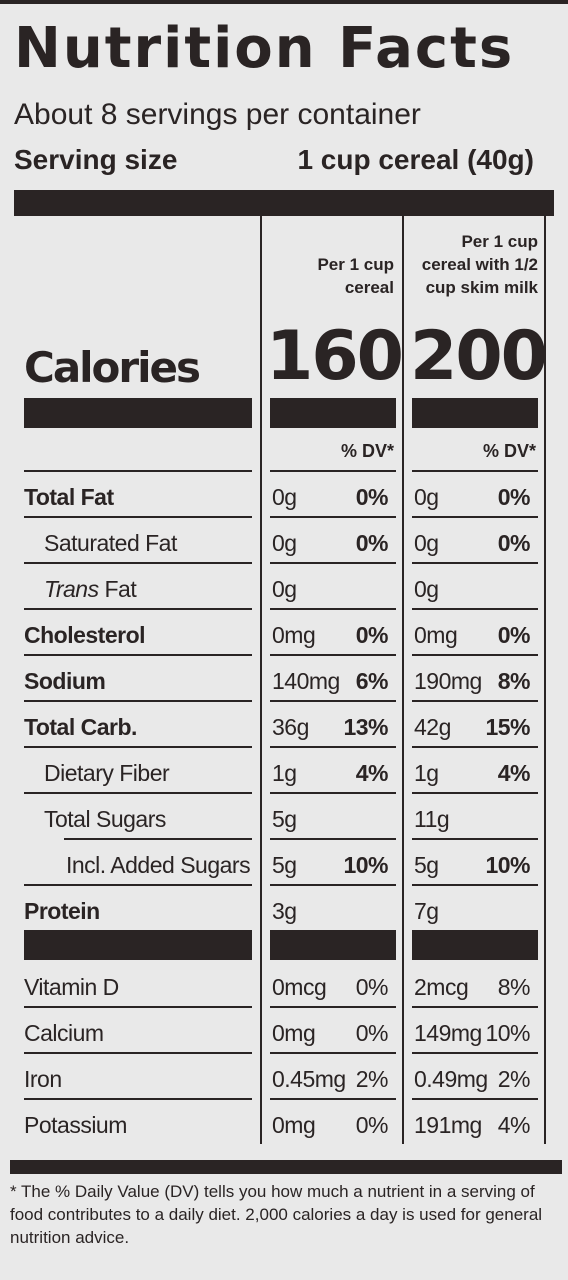 This screenshot has width=568, height=1280. What do you see at coordinates (507, 727) in the screenshot?
I see `dv-with-milk: 15%` at bounding box center [507, 727].